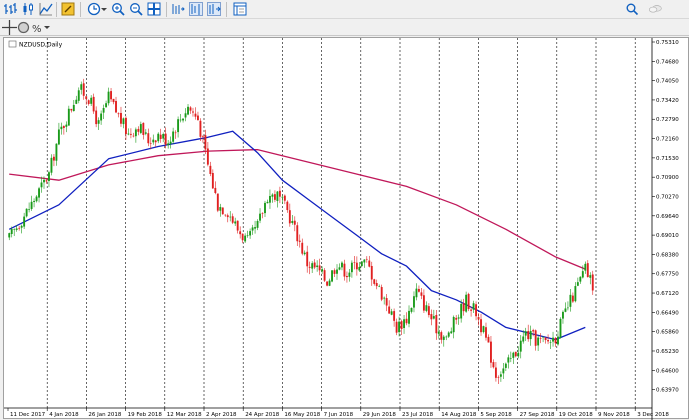 Image resolution: width=689 pixels, height=420 pixels. What do you see at coordinates (667, 159) in the screenshot?
I see `price-tick-label: 0.71530` at bounding box center [667, 159].